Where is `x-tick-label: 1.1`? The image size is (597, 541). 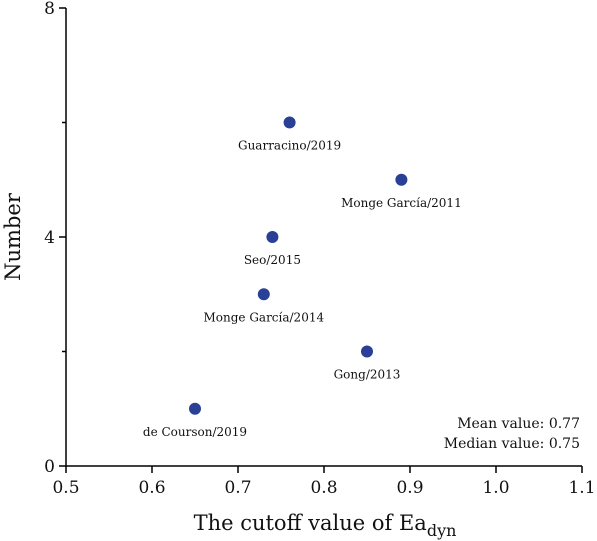
x-tick-label: 1.1 is located at coordinates (581, 488).